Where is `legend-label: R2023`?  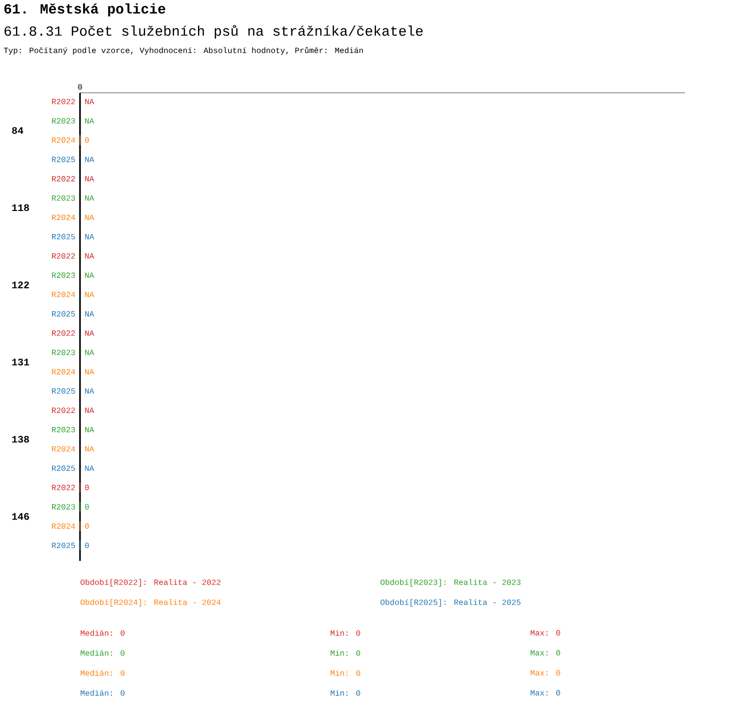
legend-label: R2023 is located at coordinates (63, 507).